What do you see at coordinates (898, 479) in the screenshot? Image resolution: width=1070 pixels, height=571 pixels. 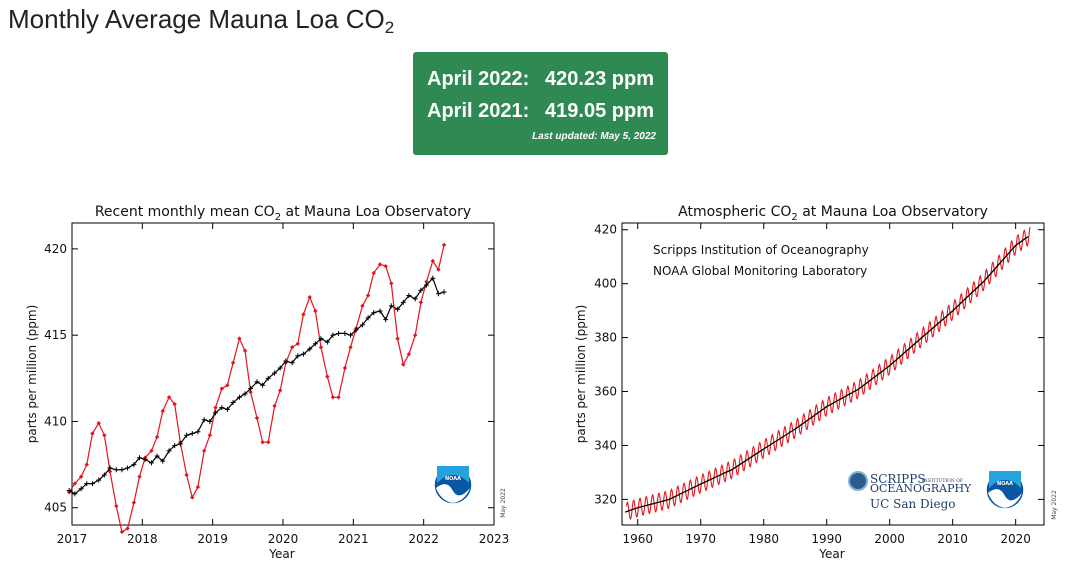 I see `svg-text: SCRIPPS` at bounding box center [898, 479].